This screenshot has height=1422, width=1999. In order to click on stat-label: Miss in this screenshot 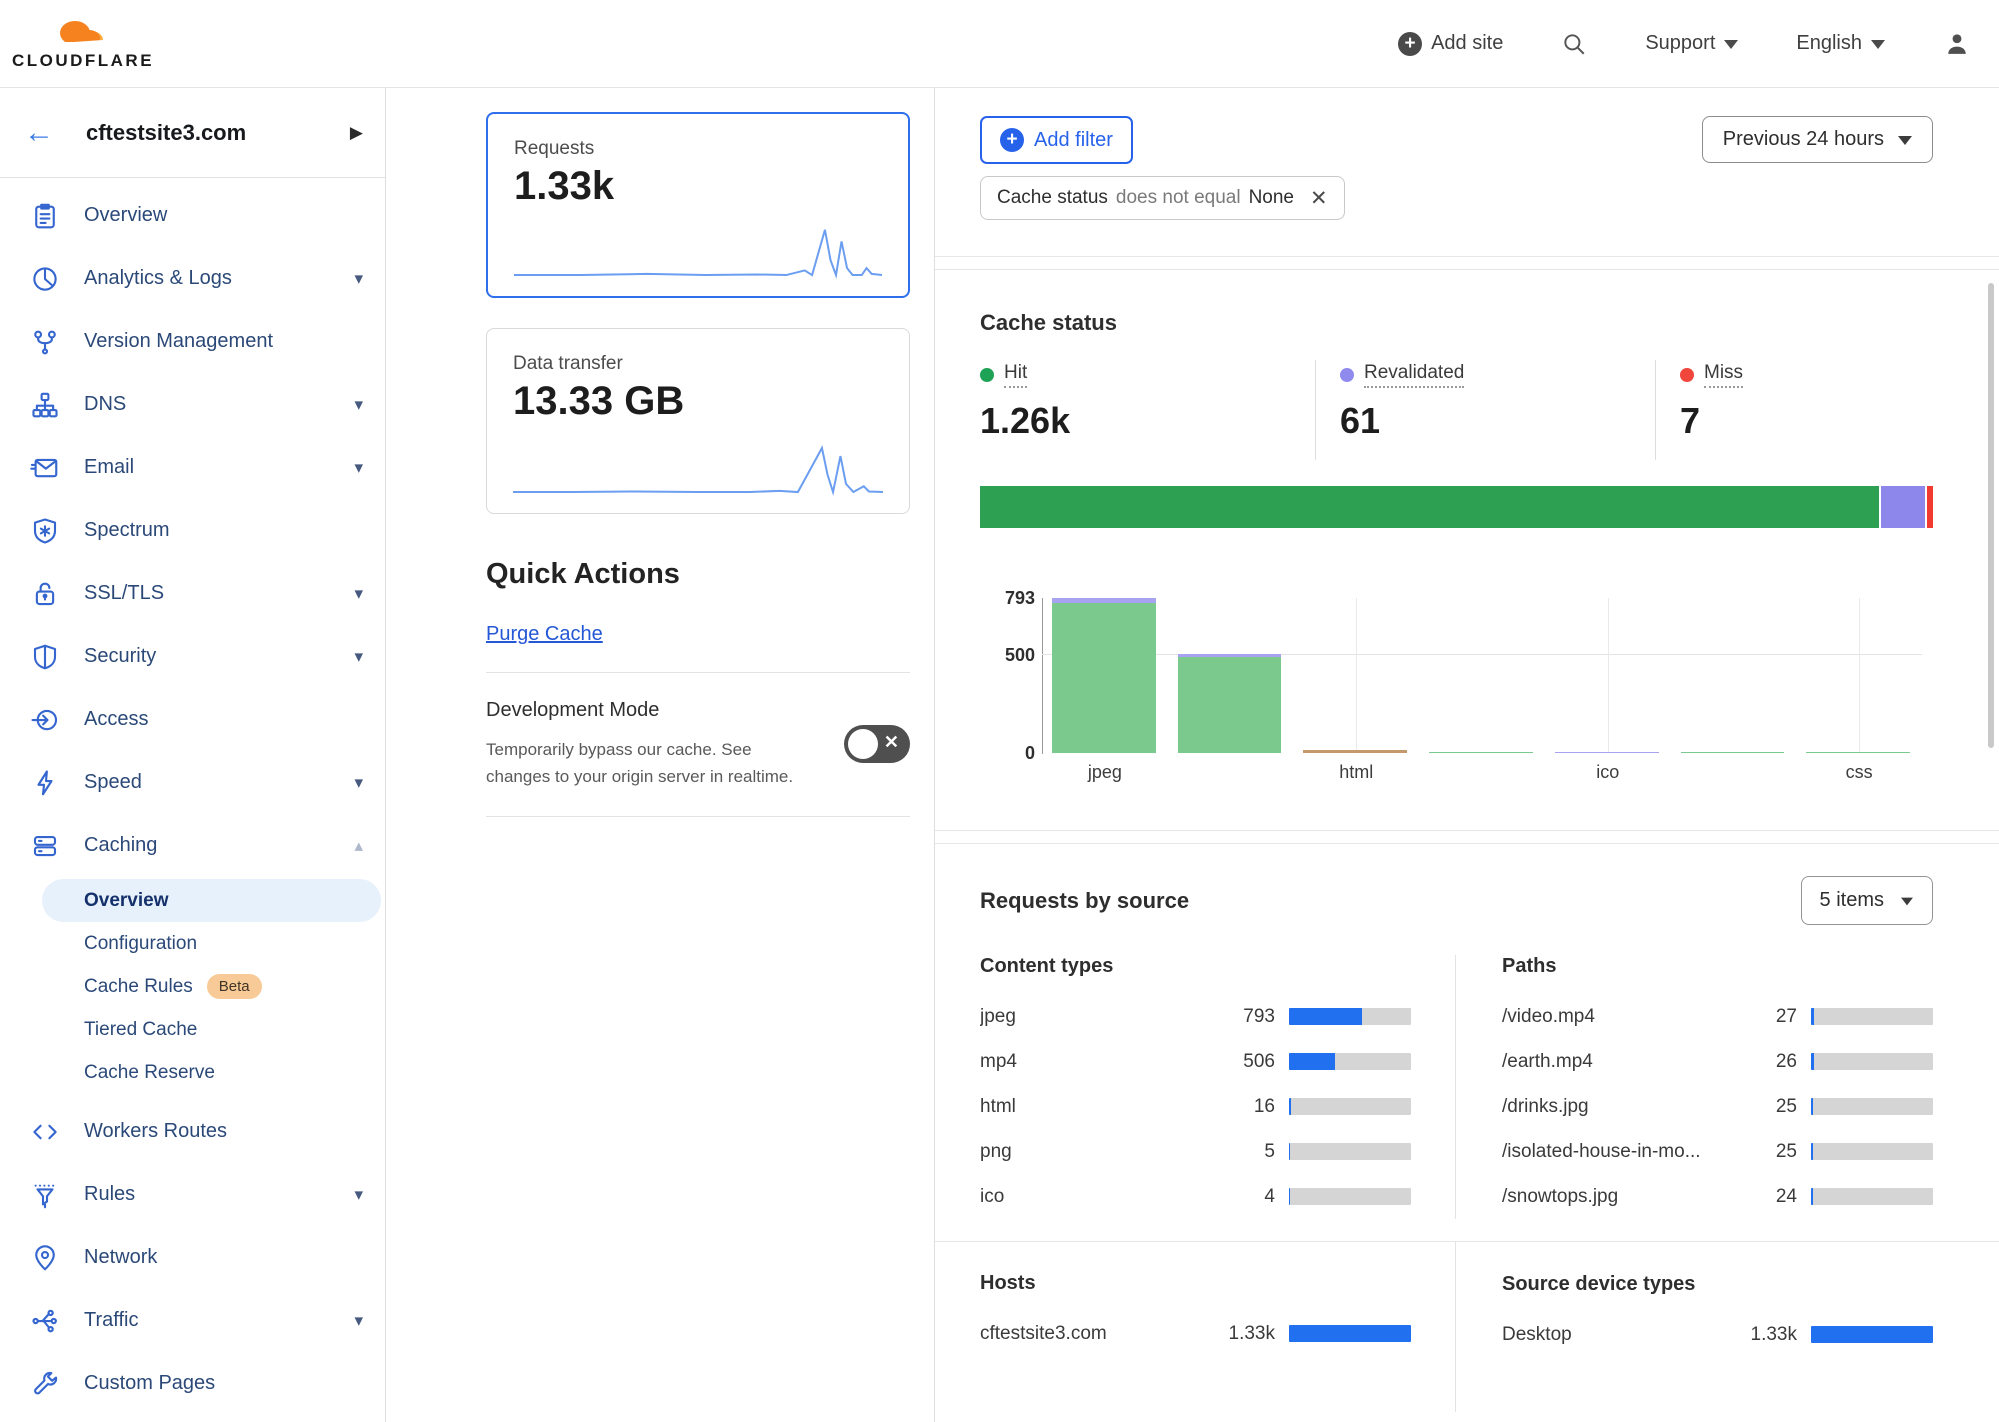, I will do `click(1724, 375)`.